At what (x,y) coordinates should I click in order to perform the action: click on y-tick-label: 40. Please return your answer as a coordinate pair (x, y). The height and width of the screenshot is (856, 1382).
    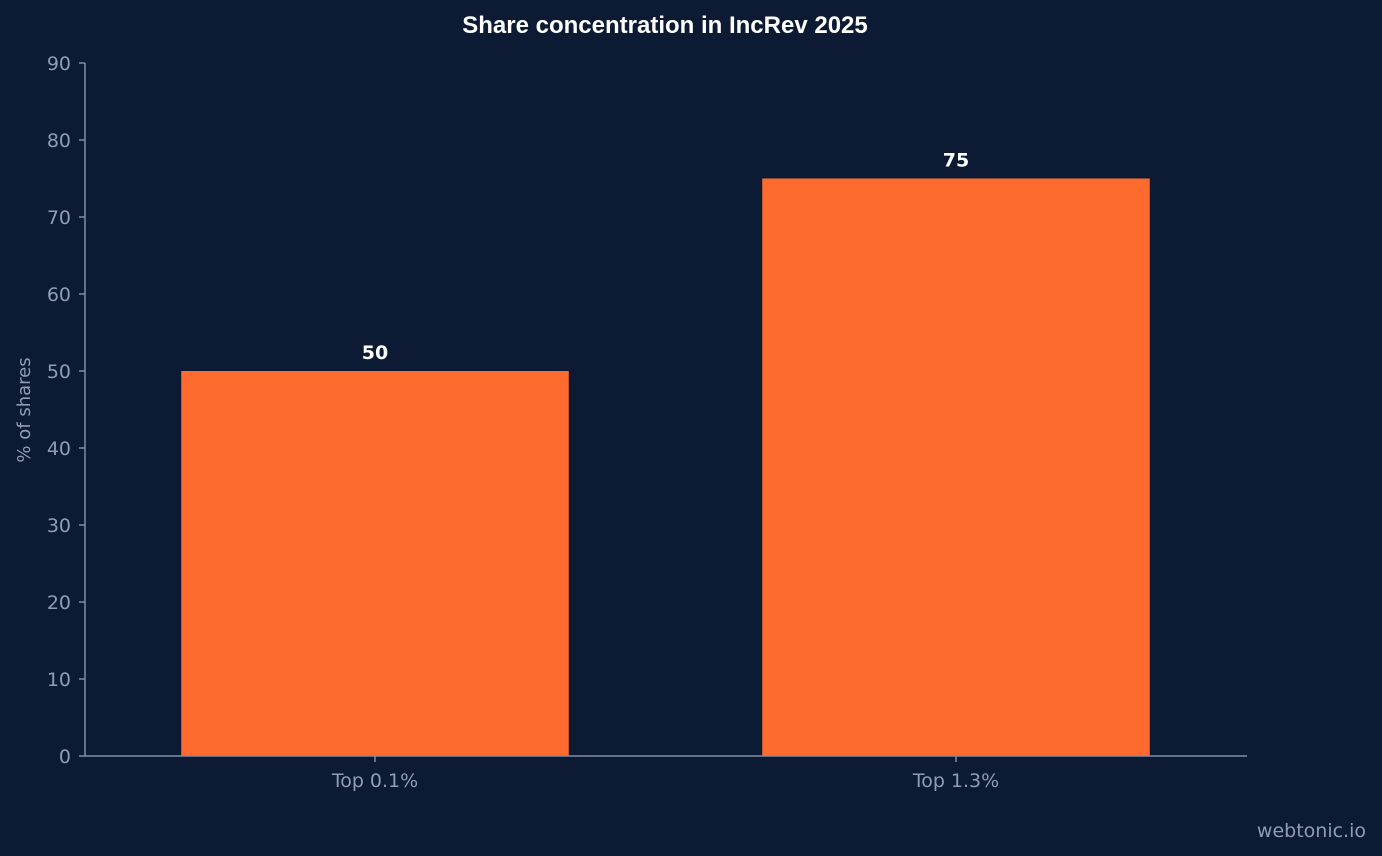
    Looking at the image, I should click on (59, 449).